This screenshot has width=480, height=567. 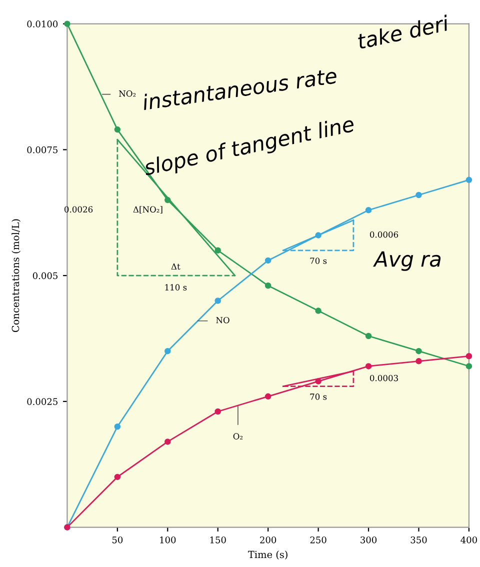 What do you see at coordinates (16, 275) in the screenshot?
I see `y-axis-title: Concentrations (mol/L)` at bounding box center [16, 275].